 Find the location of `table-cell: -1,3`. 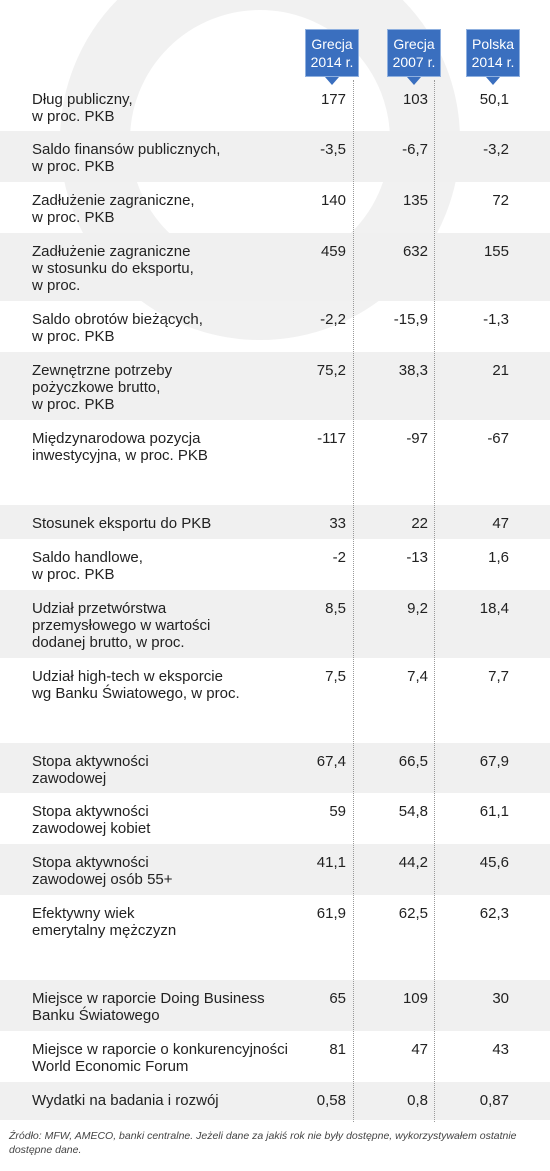

table-cell: -1,3 is located at coordinates (496, 319).